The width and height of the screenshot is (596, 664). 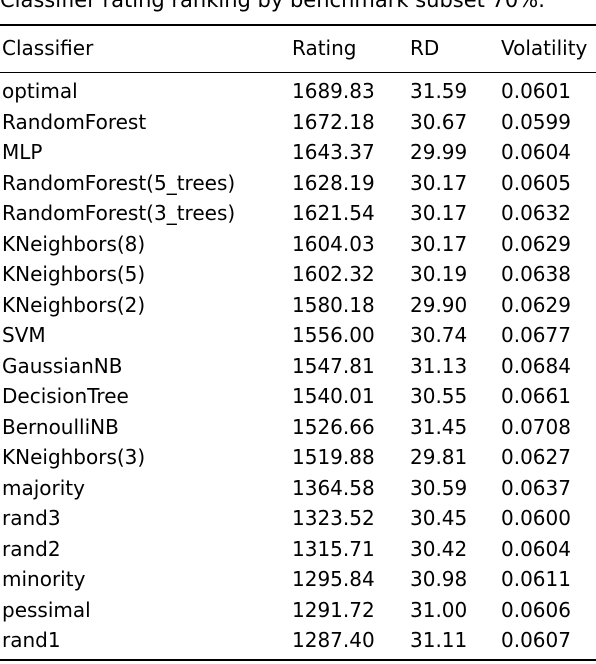 I want to click on header-rule, so click(x=298, y=72).